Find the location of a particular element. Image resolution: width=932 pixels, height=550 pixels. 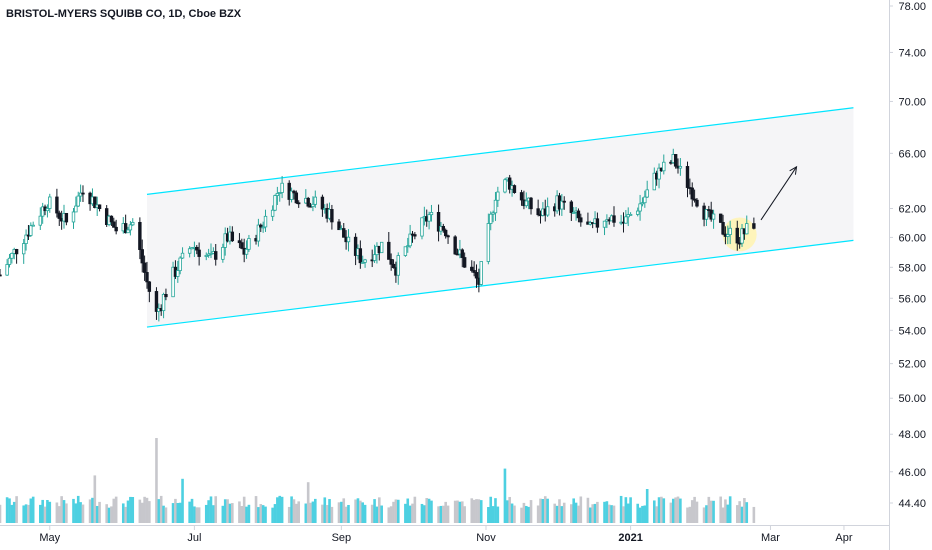

time-tick-label: Mar is located at coordinates (770, 538).